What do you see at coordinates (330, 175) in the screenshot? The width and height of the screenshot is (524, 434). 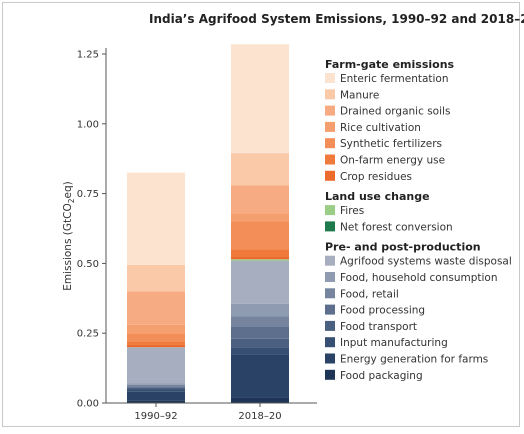 I see `legend-swatch-crop-residues` at bounding box center [330, 175].